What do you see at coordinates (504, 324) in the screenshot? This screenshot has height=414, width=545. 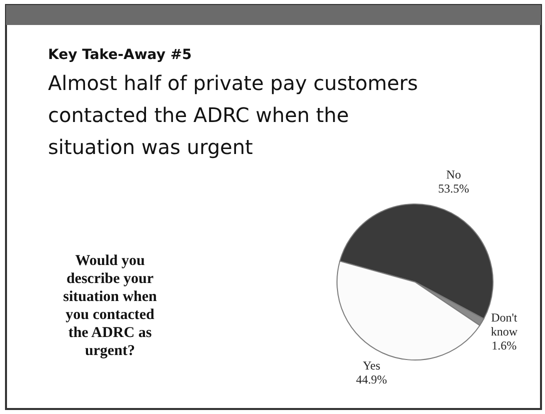 I see `slice-label: Don't know` at bounding box center [504, 324].